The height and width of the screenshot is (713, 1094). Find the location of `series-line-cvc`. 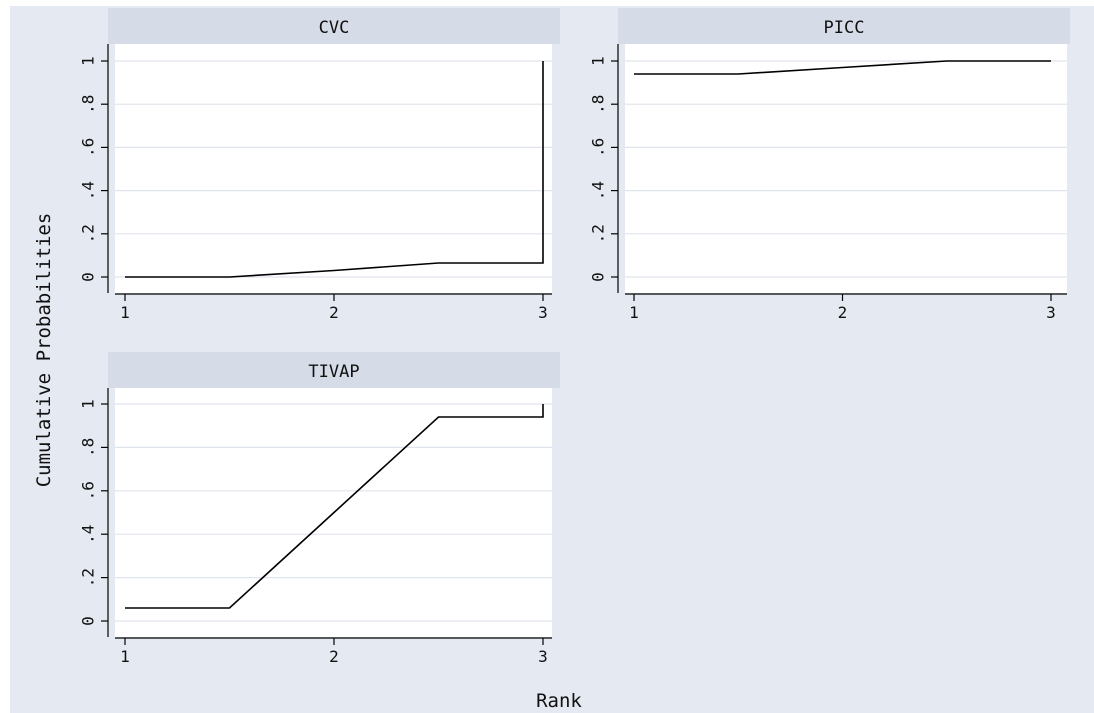

series-line-cvc is located at coordinates (334, 169).